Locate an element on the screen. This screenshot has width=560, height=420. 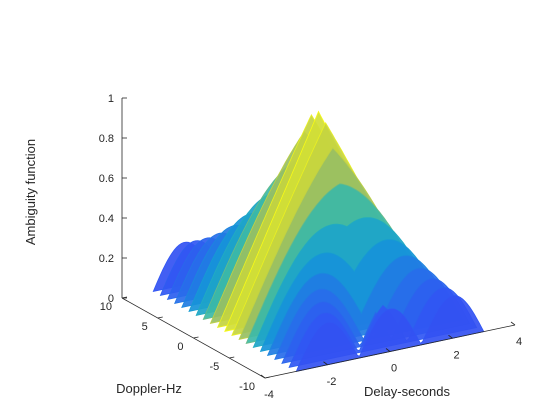
x-tick-label-3: 2 is located at coordinates (456, 355).